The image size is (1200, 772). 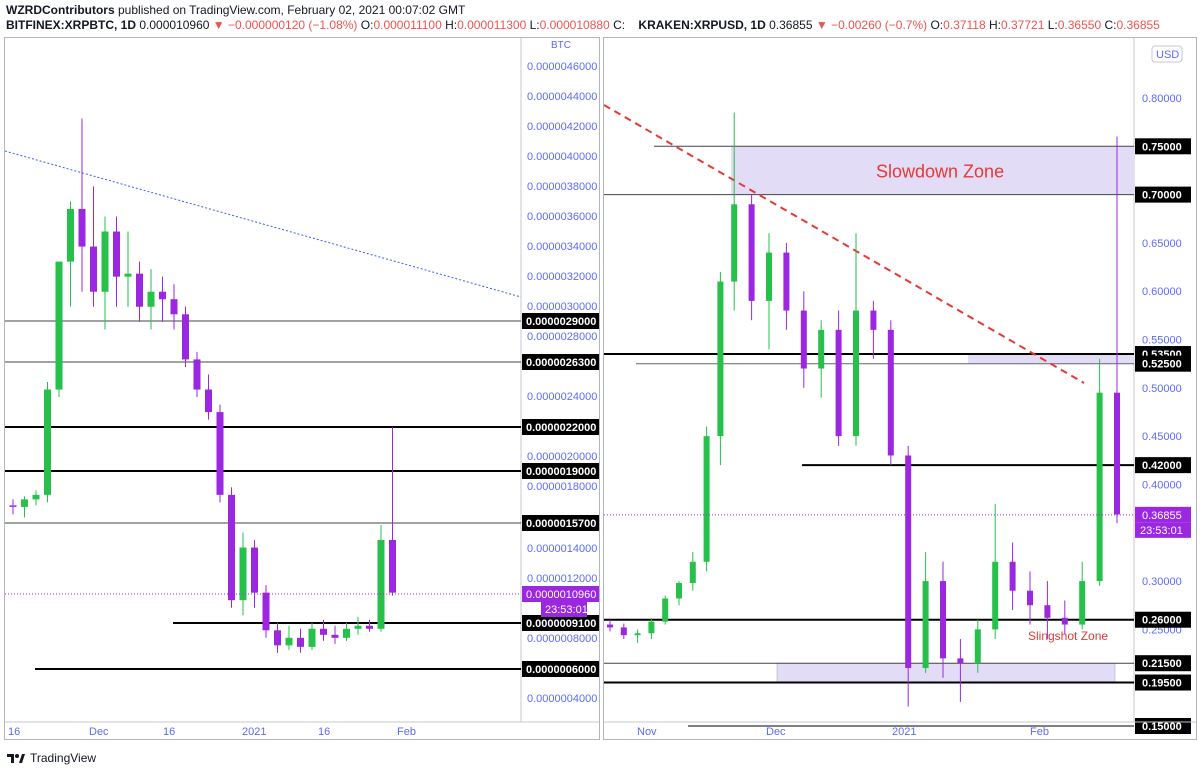 What do you see at coordinates (562, 639) in the screenshot?
I see `y-tick-label: 0.0000008000` at bounding box center [562, 639].